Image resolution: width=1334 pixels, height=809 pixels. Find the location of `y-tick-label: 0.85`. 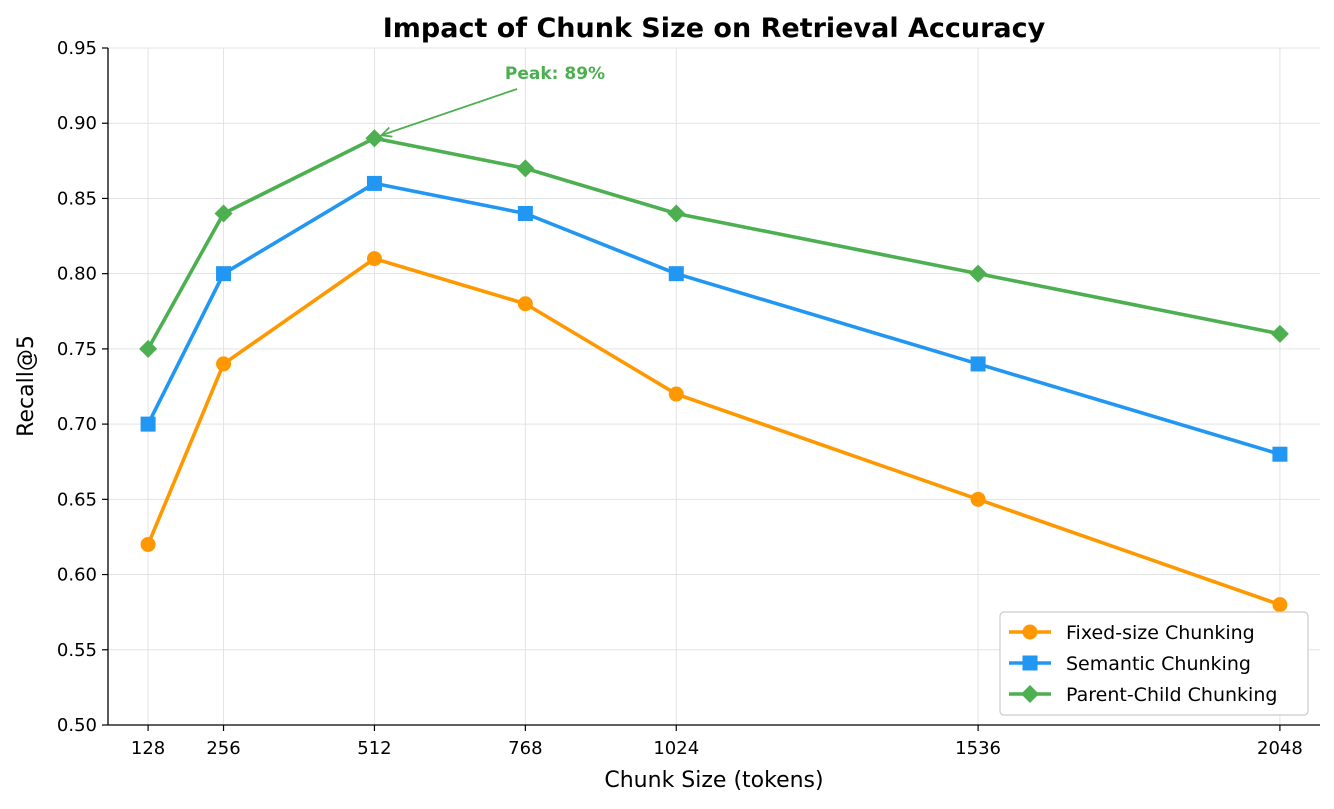

y-tick-label: 0.85 is located at coordinates (77, 198).